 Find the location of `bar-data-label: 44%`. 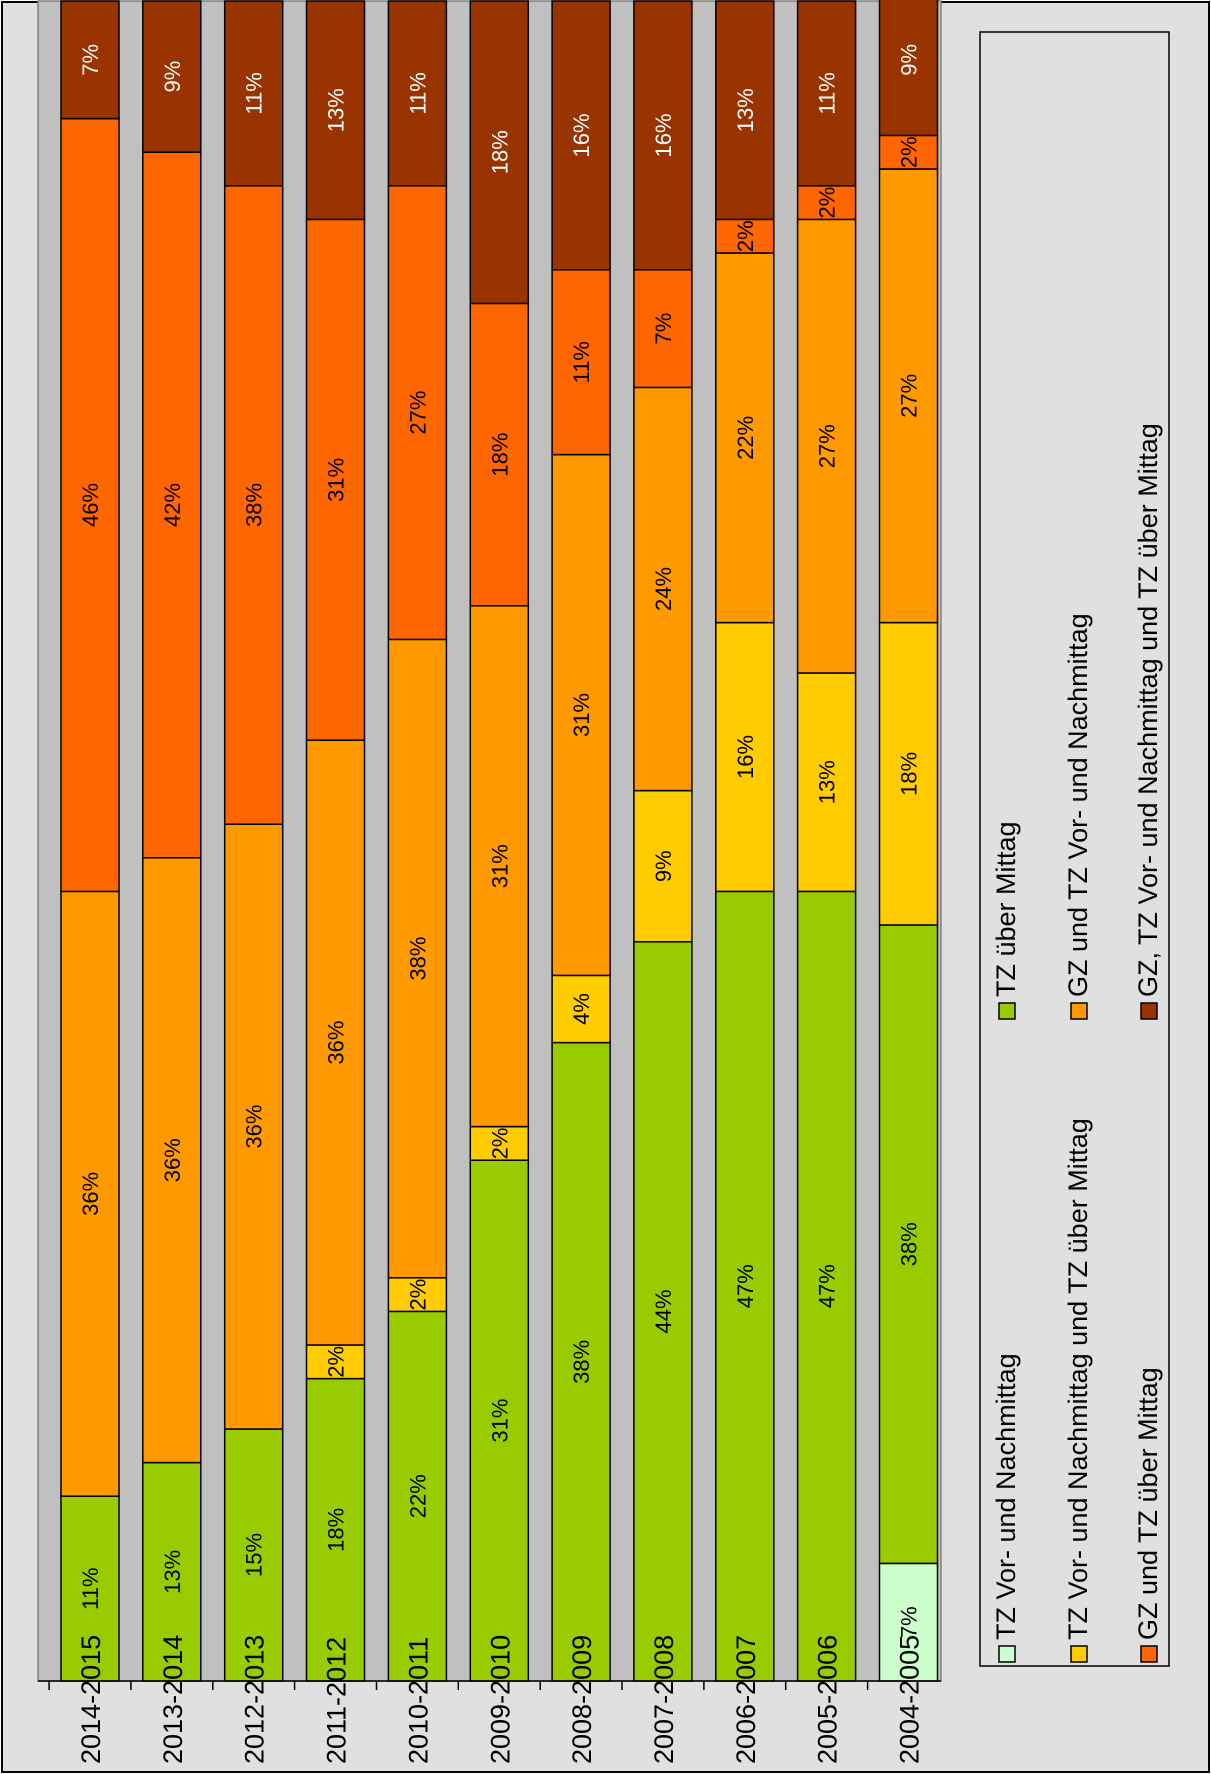

bar-data-label: 44% is located at coordinates (663, 1311).